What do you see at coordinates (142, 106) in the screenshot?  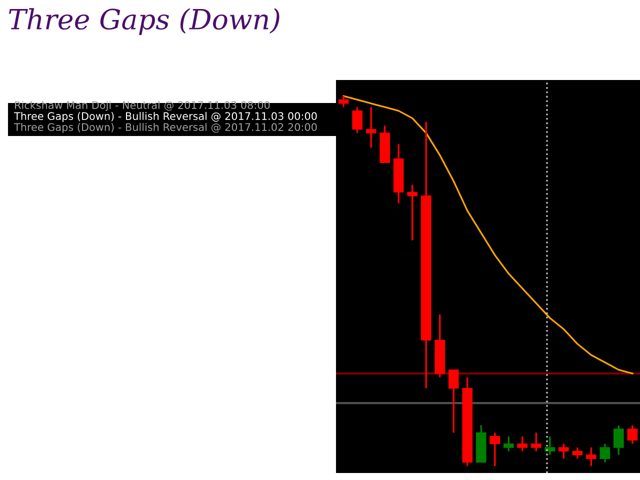 I see `text: Rickshaw Man Doji - Neutral @ 2017.11.03 08:00` at bounding box center [142, 106].